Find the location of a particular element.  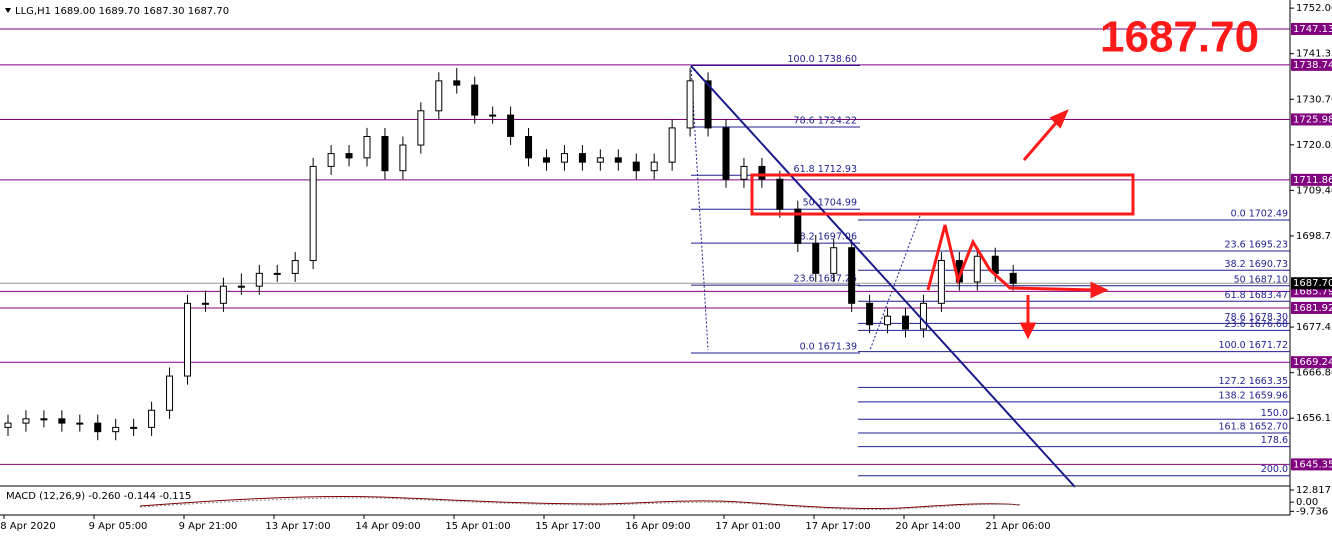

current-price-box is located at coordinates (1311, 283).